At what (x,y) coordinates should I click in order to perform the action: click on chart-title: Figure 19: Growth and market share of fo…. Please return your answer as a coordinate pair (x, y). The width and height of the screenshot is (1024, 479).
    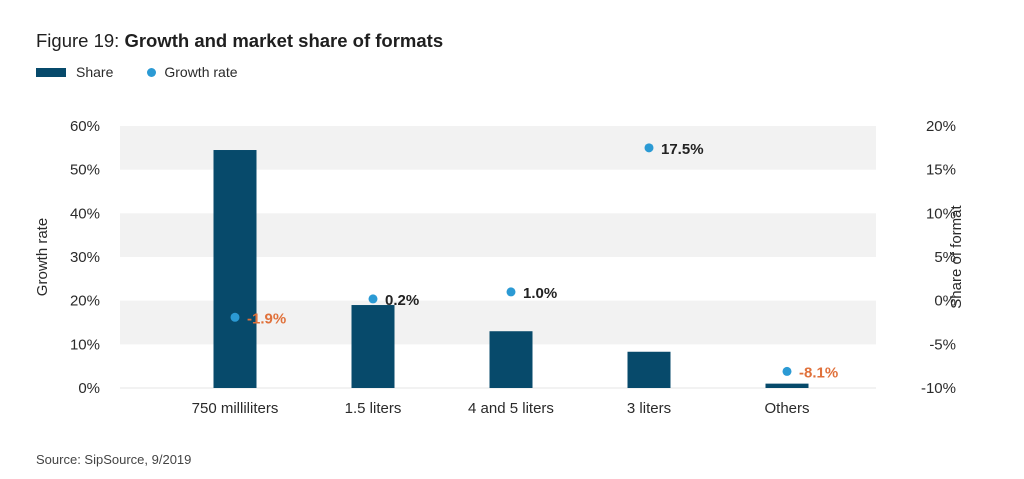
    Looking at the image, I should click on (239, 41).